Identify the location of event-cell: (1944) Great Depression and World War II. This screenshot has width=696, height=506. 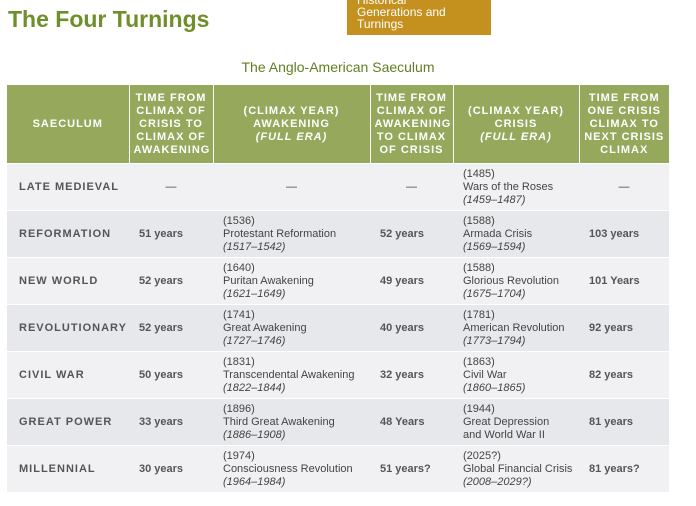
(516, 422).